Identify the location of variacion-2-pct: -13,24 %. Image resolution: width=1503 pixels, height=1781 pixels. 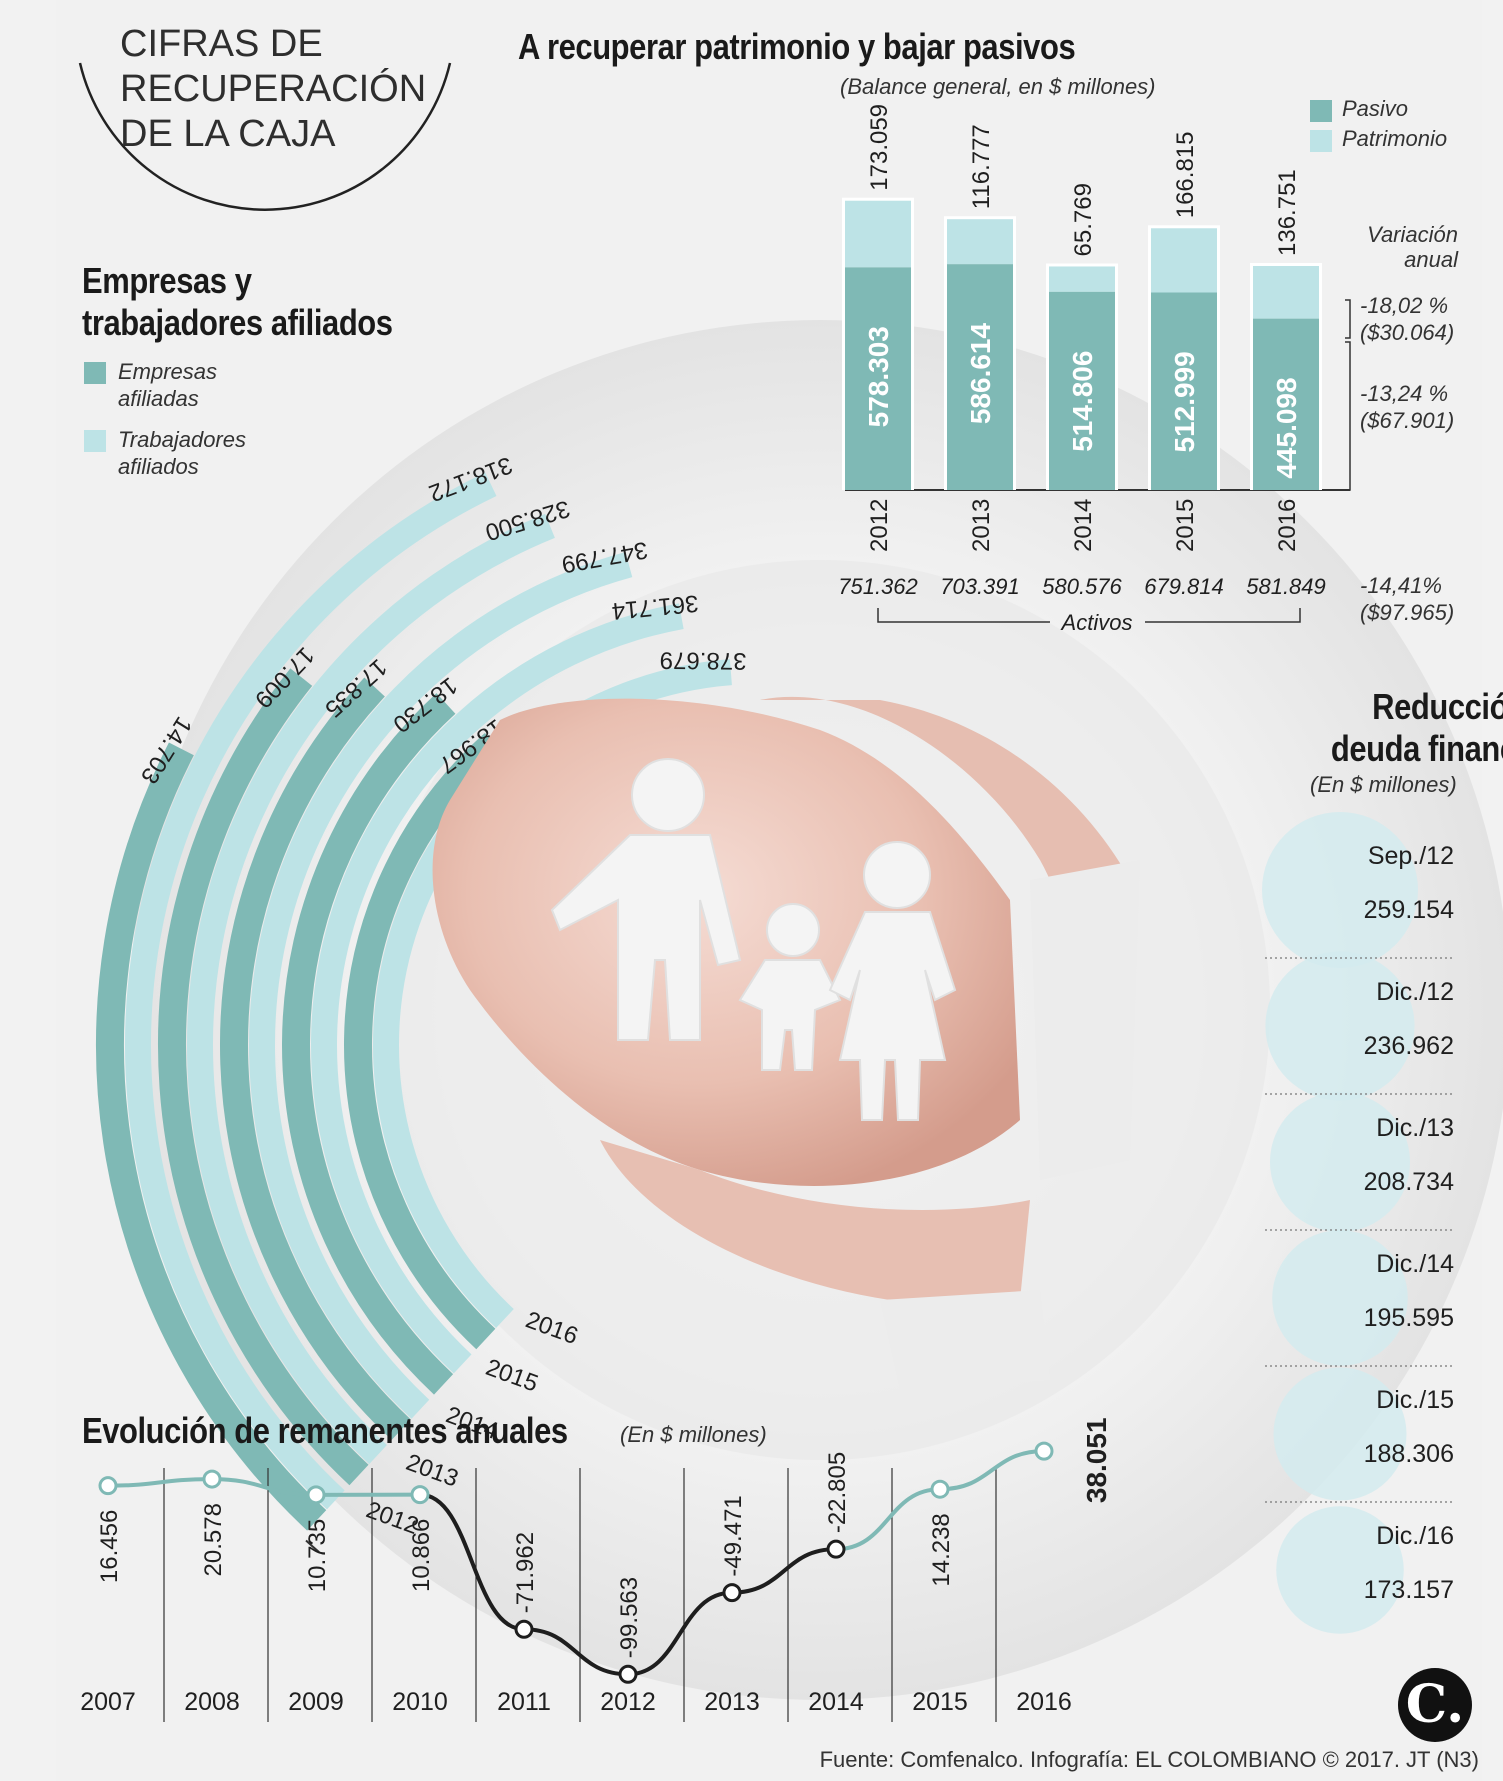
(1404, 393).